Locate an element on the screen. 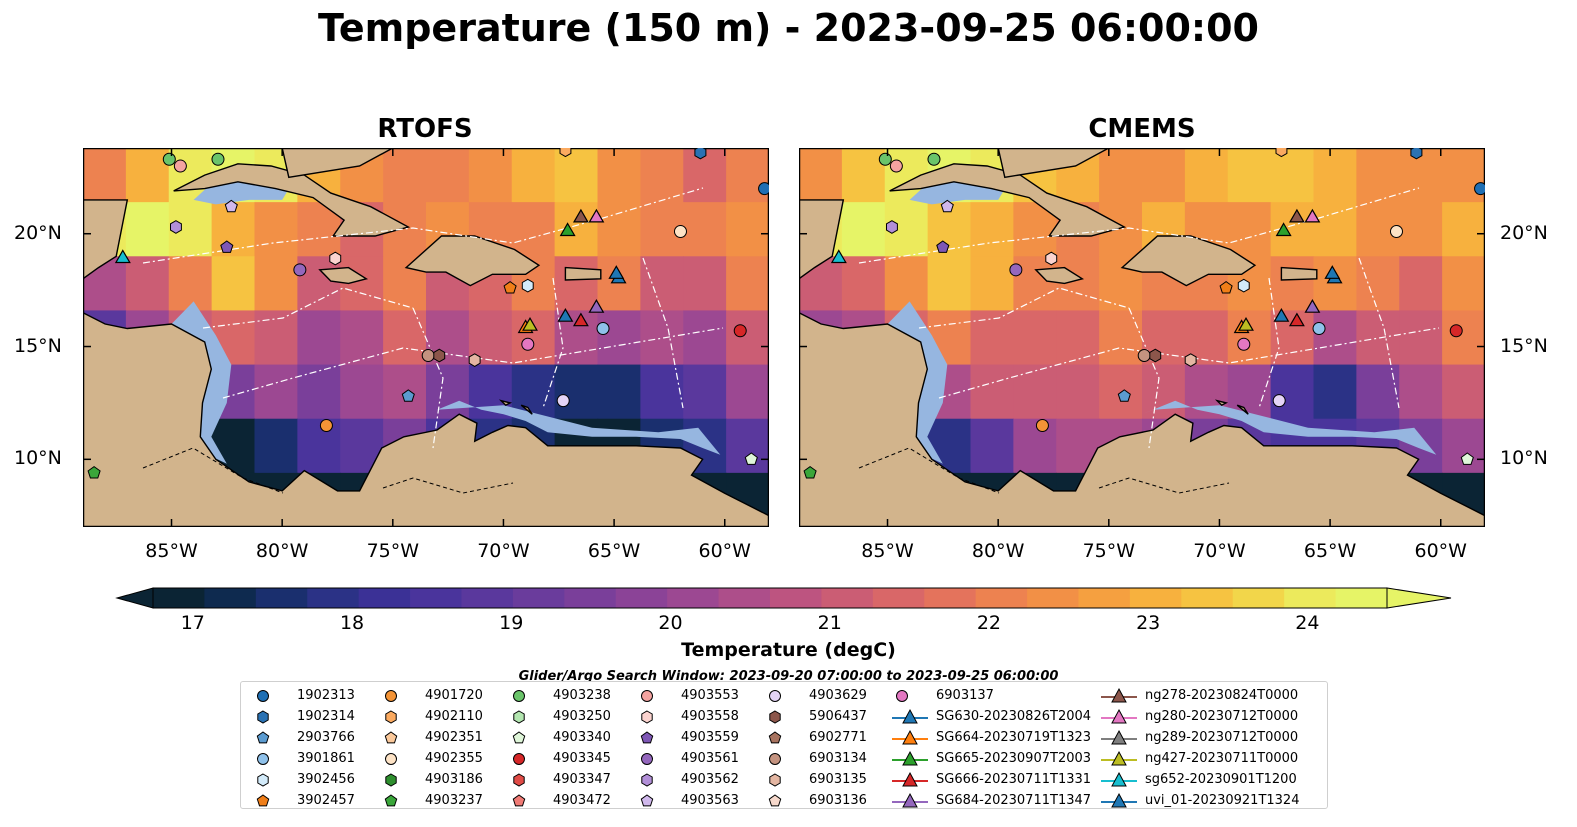 The image size is (1577, 827). colorbar-tick-label: 18 is located at coordinates (352, 623).